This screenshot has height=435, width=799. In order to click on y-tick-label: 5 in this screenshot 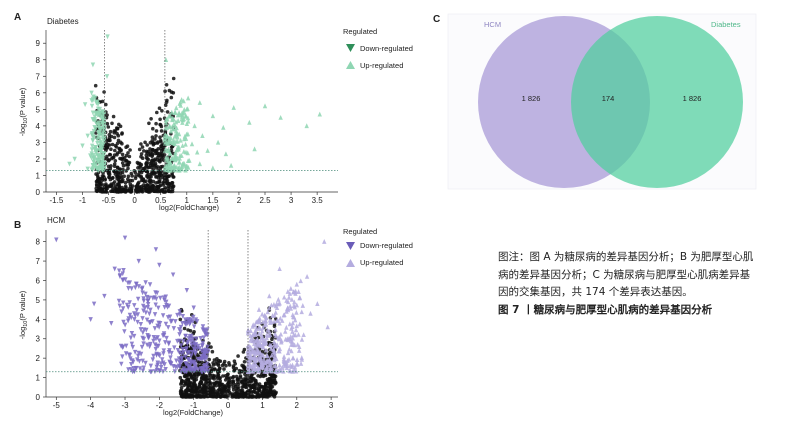, I will do `click(38, 300)`.